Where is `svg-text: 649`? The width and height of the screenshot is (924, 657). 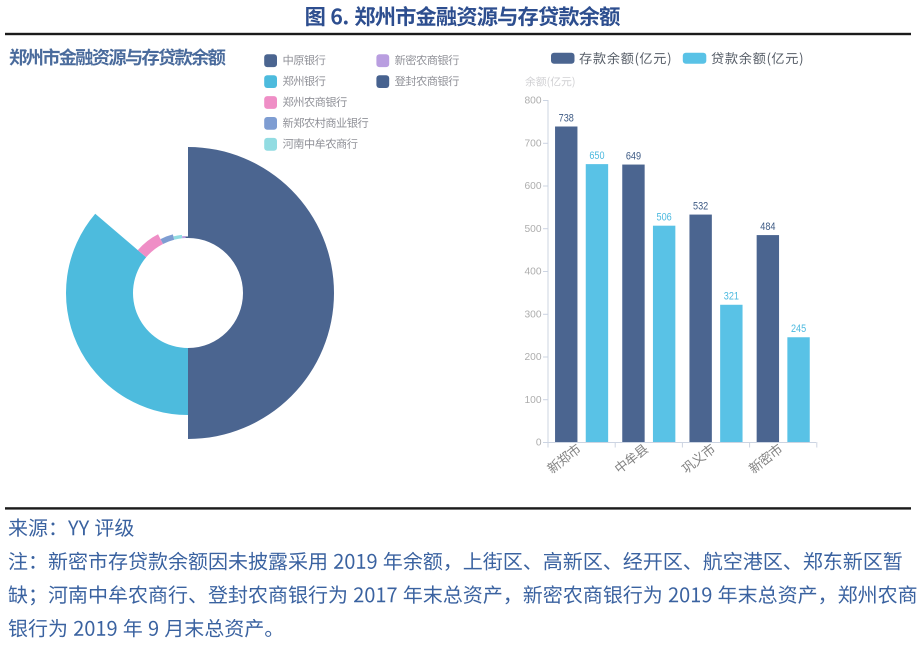
svg-text: 649 is located at coordinates (633, 156).